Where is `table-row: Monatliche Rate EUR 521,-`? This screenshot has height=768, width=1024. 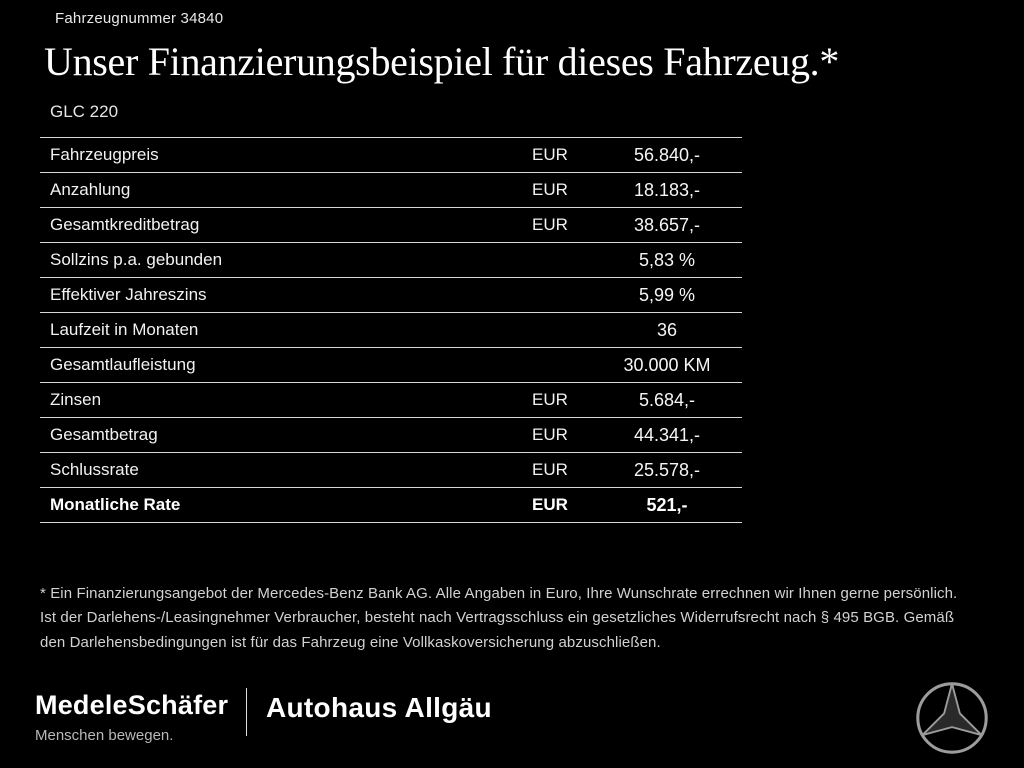 table-row: Monatliche Rate EUR 521,- is located at coordinates (391, 504).